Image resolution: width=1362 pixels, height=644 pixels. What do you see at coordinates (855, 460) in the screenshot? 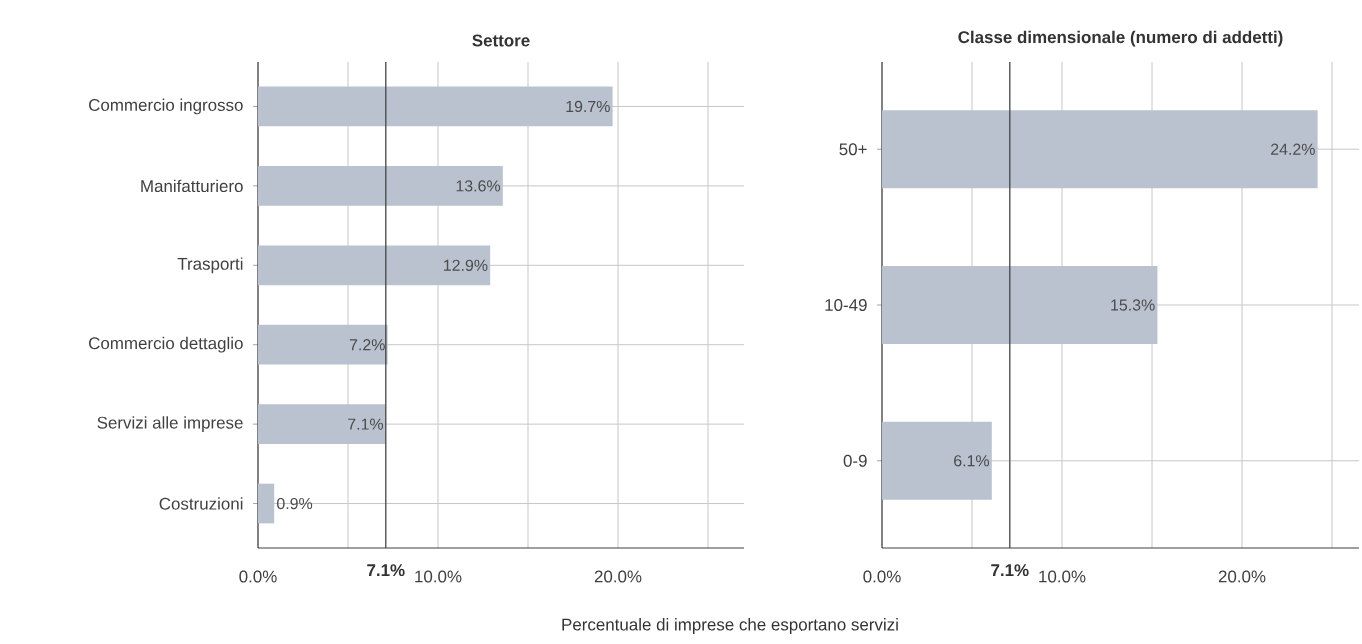
I see `y-tick-label: 0-9` at bounding box center [855, 460].